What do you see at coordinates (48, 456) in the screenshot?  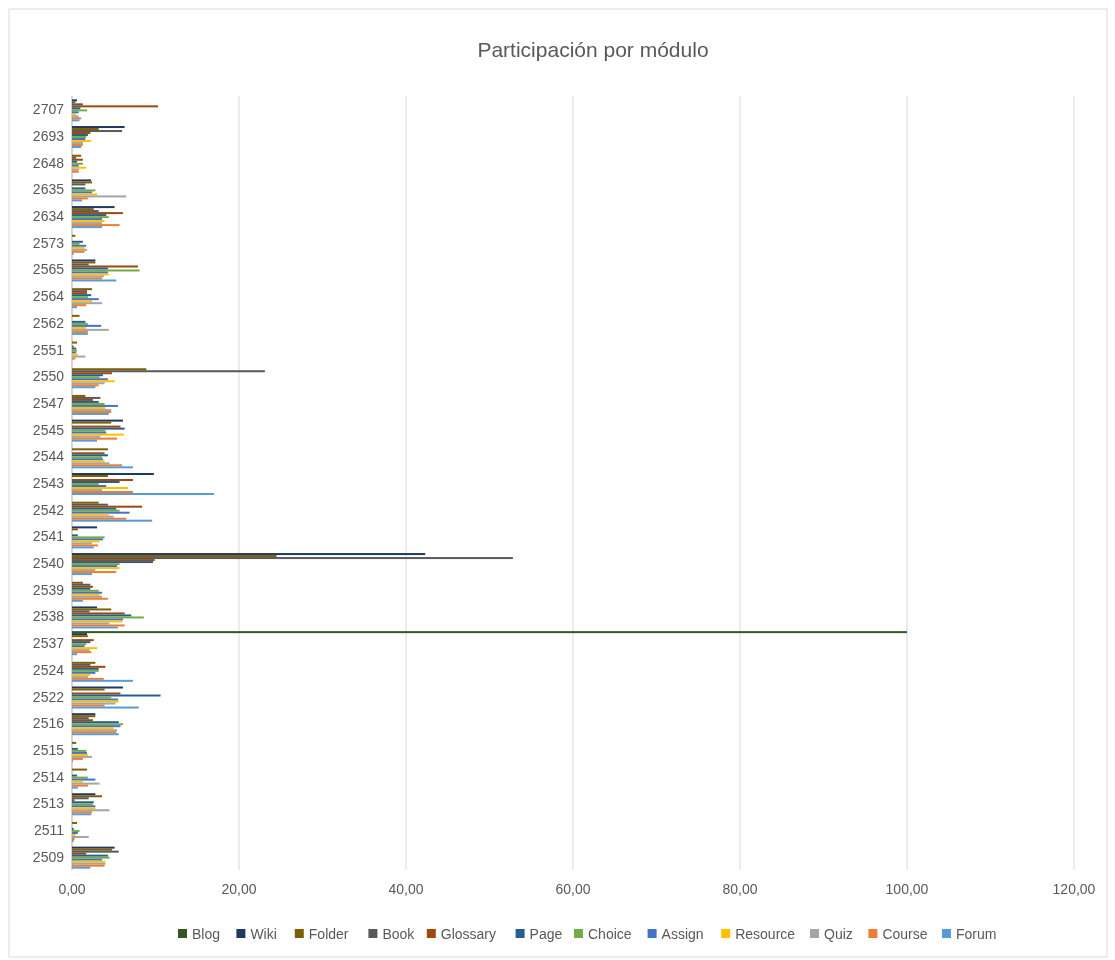 I see `y-tick-label: 2544` at bounding box center [48, 456].